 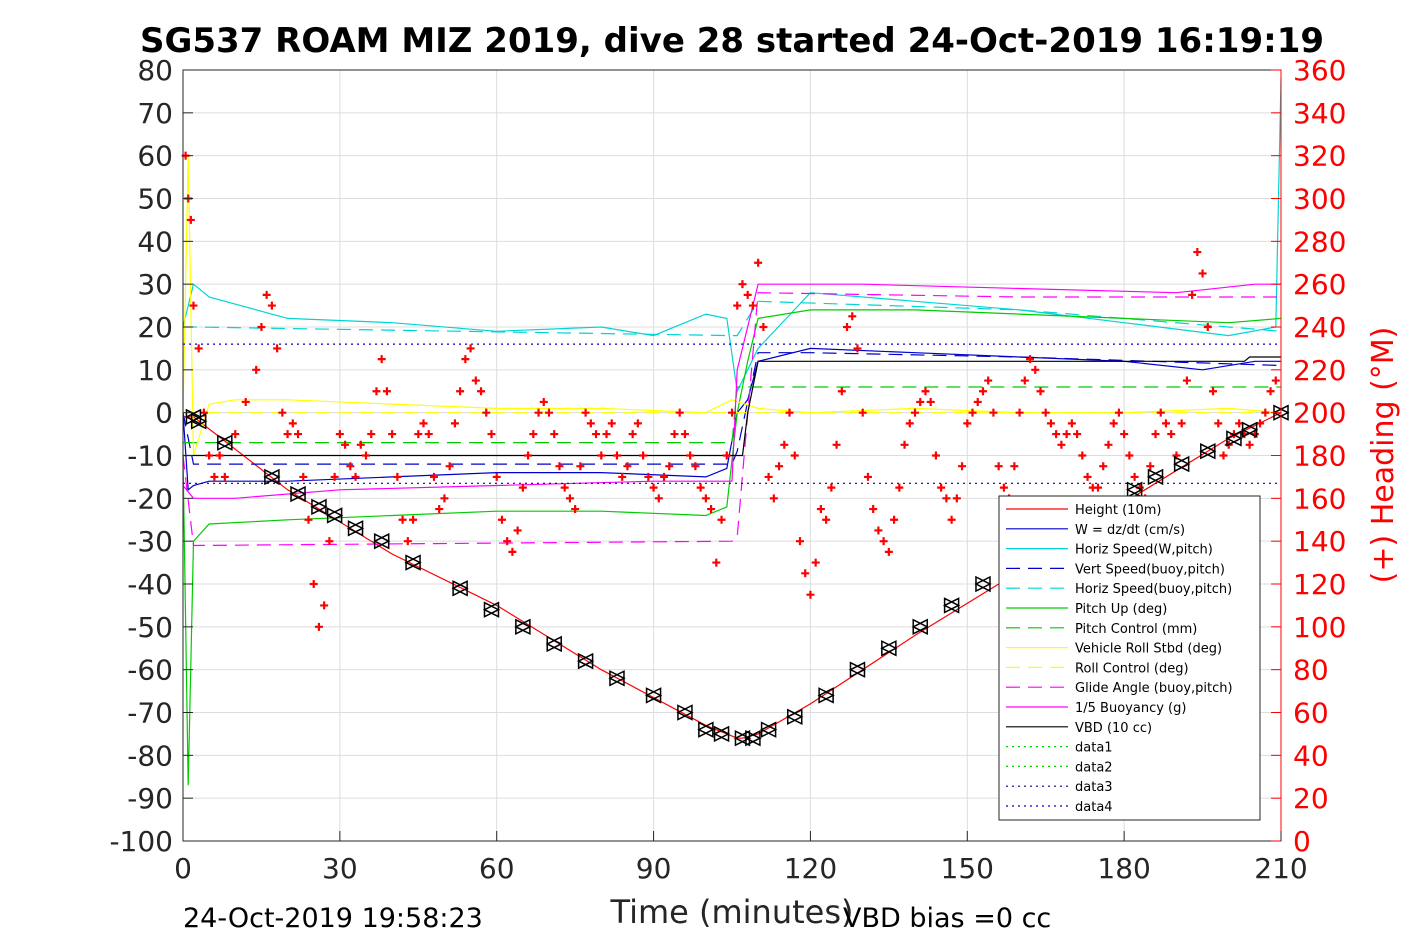 I want to click on legend-label: Horiz Speed(buoy,pitch), so click(x=1153, y=589).